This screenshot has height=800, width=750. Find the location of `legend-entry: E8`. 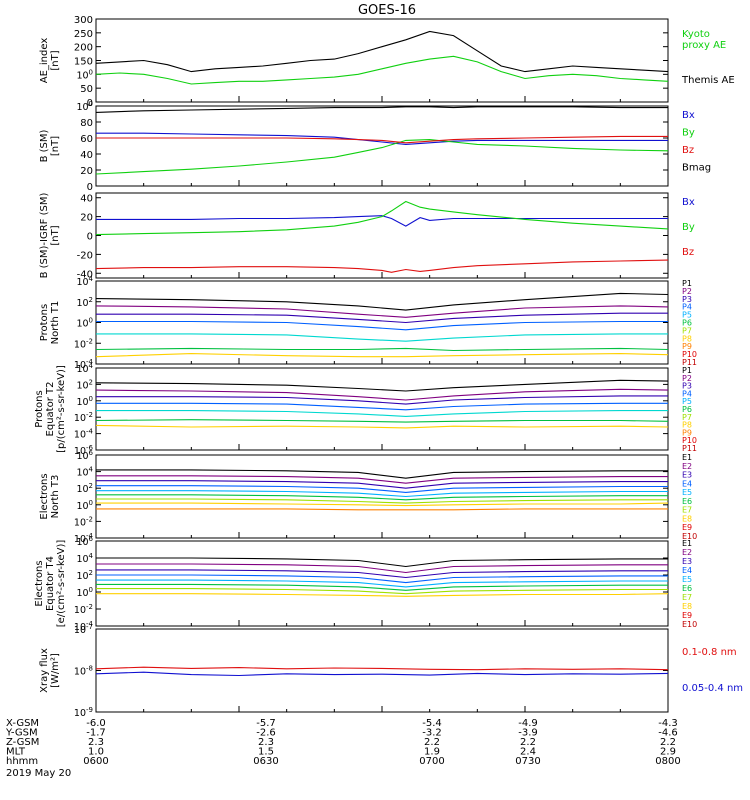

legend-entry: E8 is located at coordinates (687, 518).